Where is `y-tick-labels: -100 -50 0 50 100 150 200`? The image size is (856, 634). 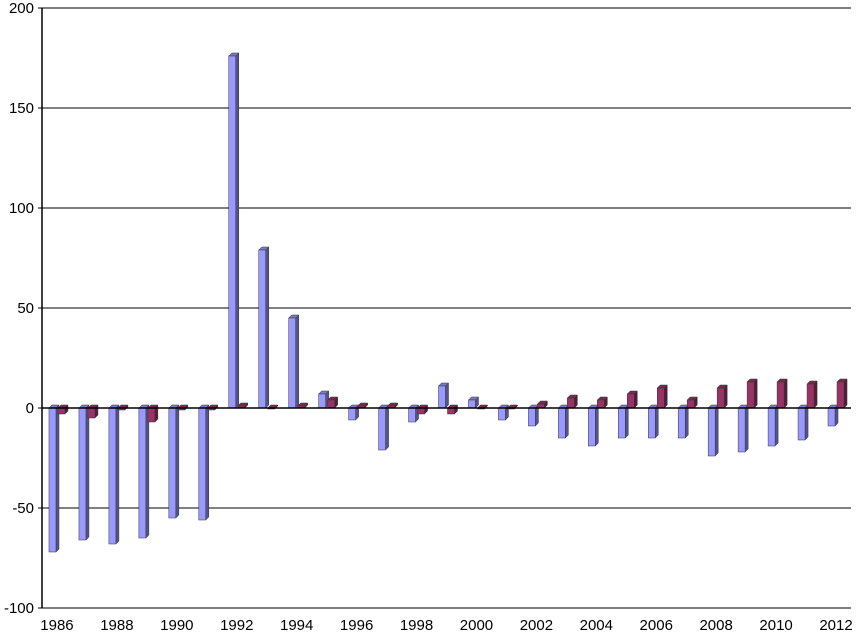 y-tick-labels: -100 -50 0 50 100 150 200 is located at coordinates (19, 308).